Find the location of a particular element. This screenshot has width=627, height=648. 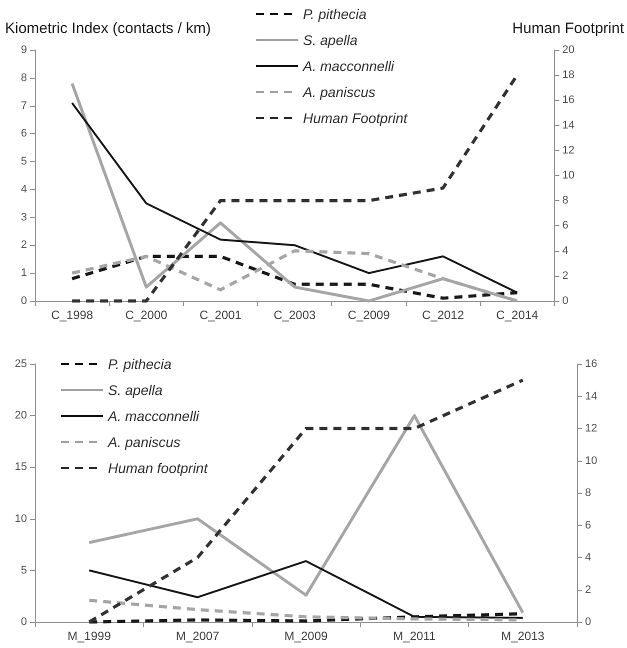

y2-axis-title: Human Footprint is located at coordinates (568, 28).